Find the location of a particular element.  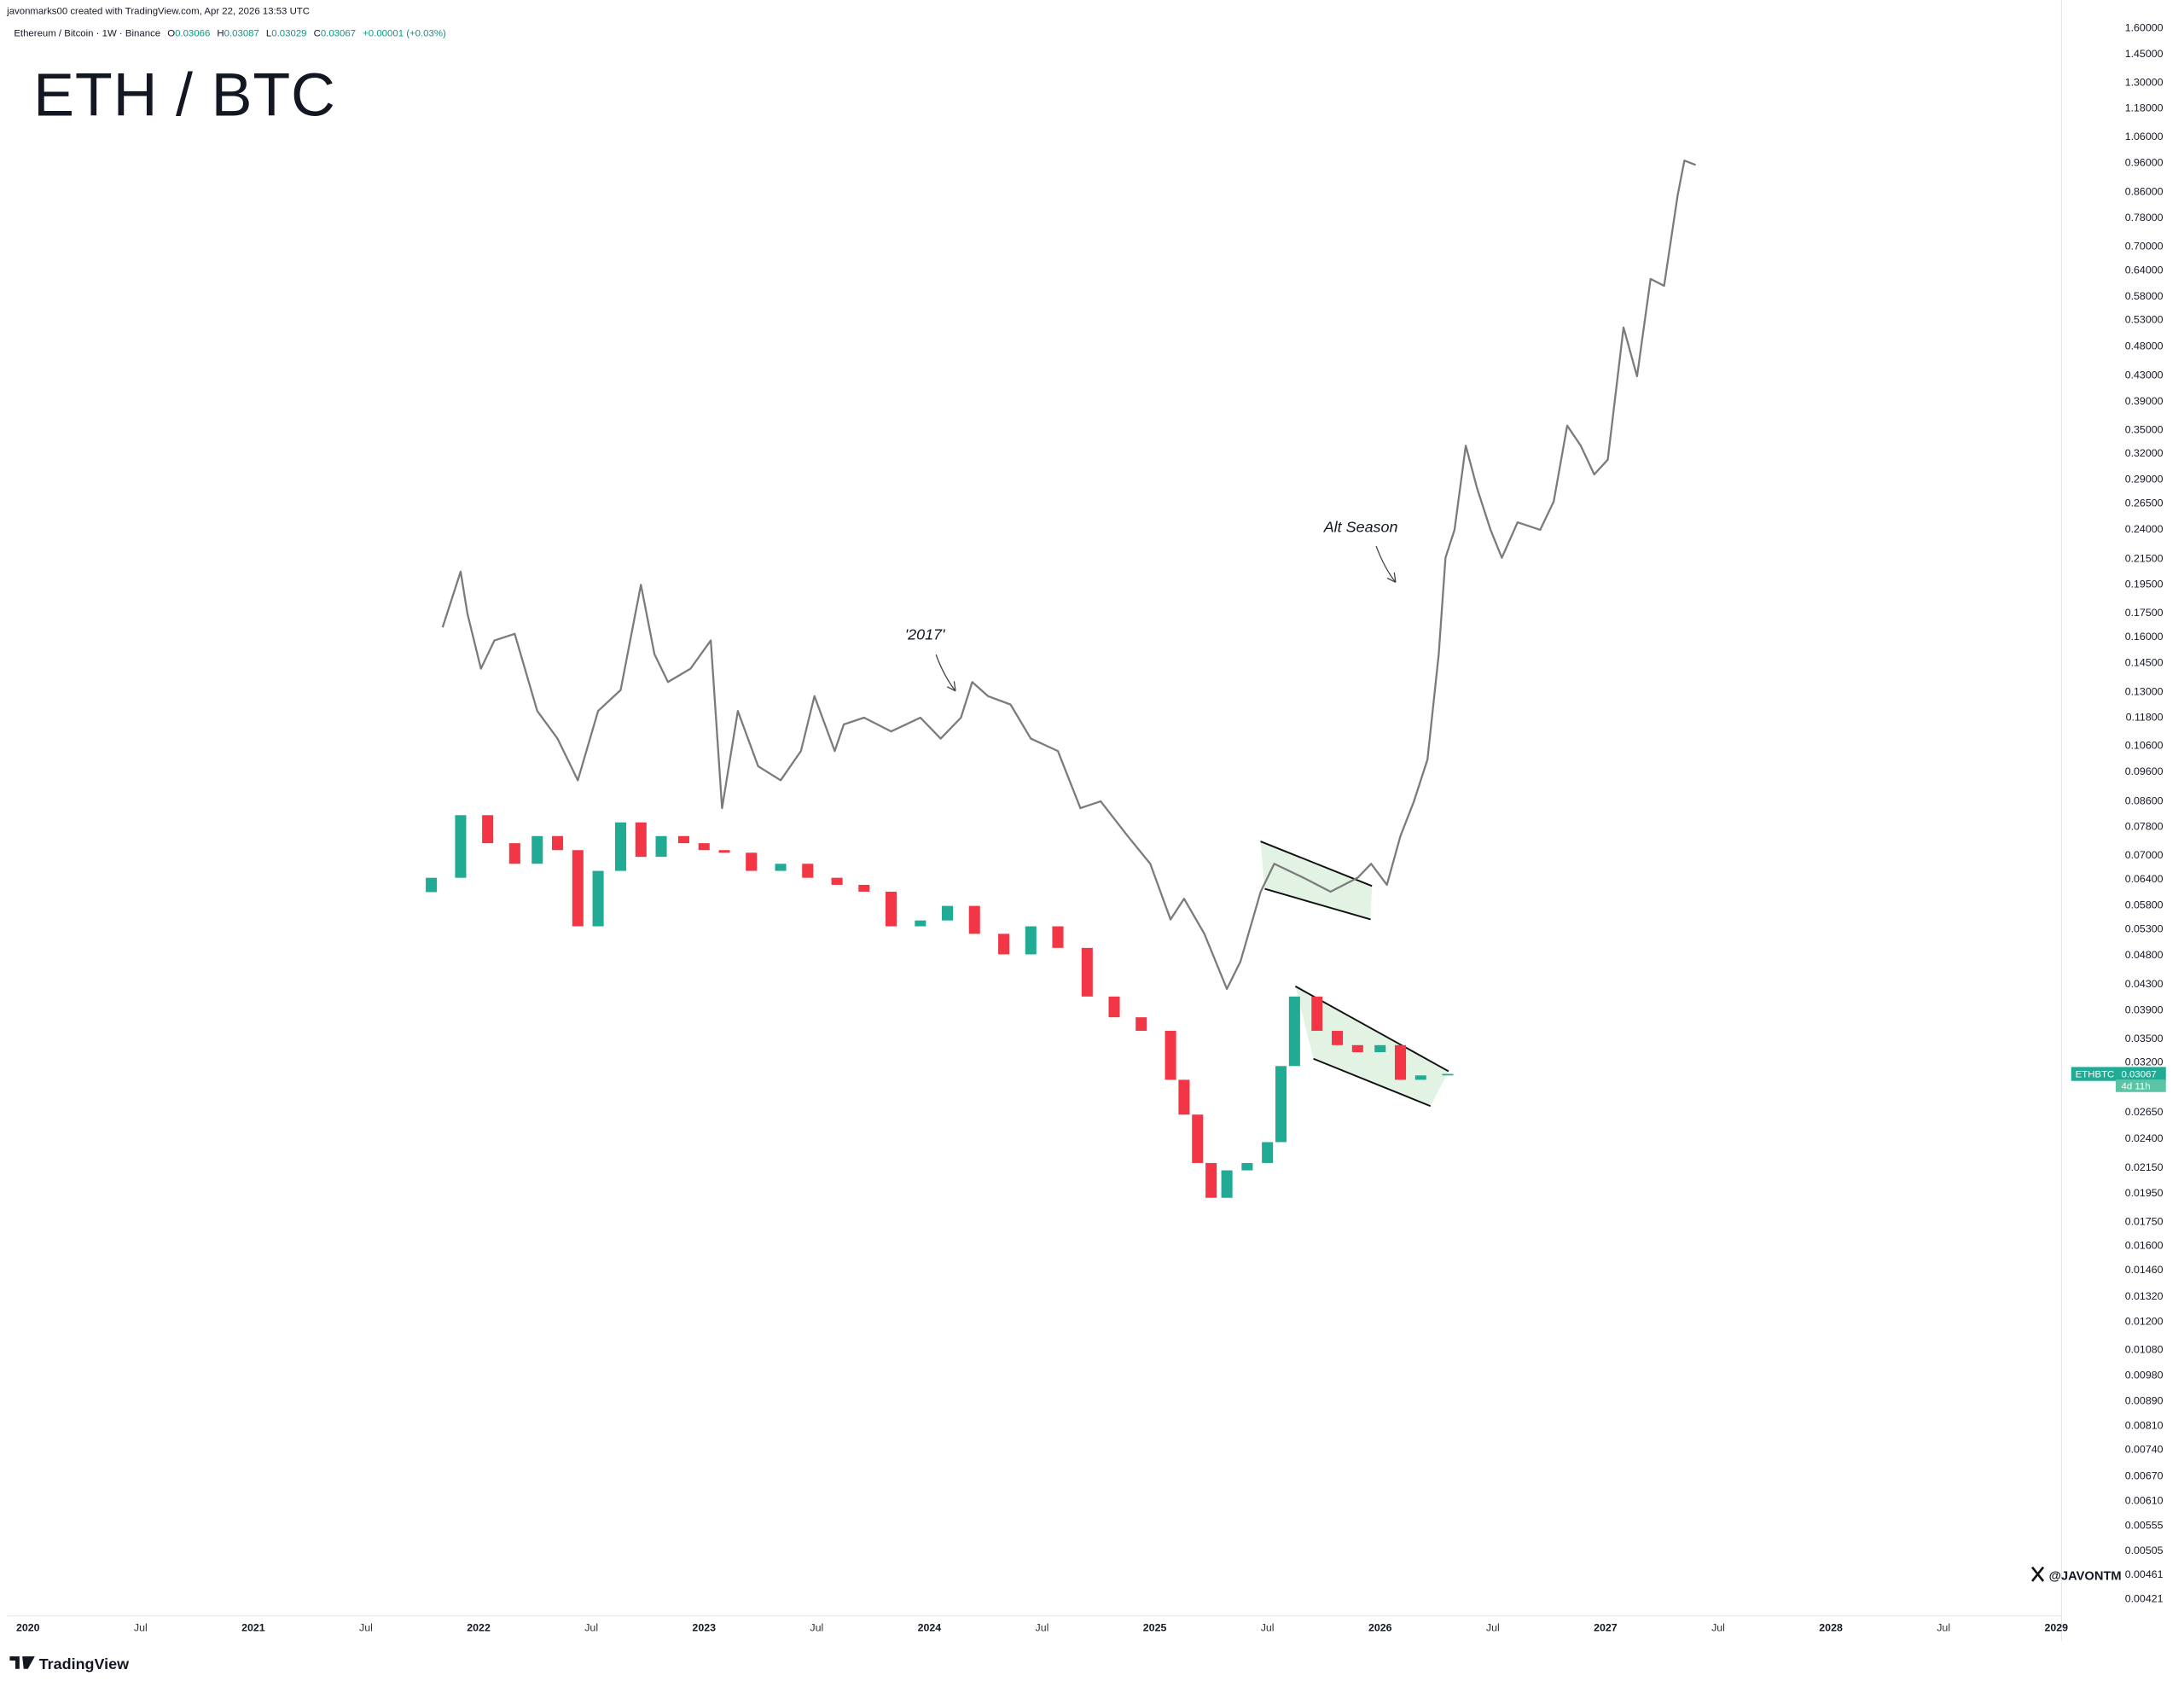

y-tick-label: 0.00421 is located at coordinates (2145, 1598).